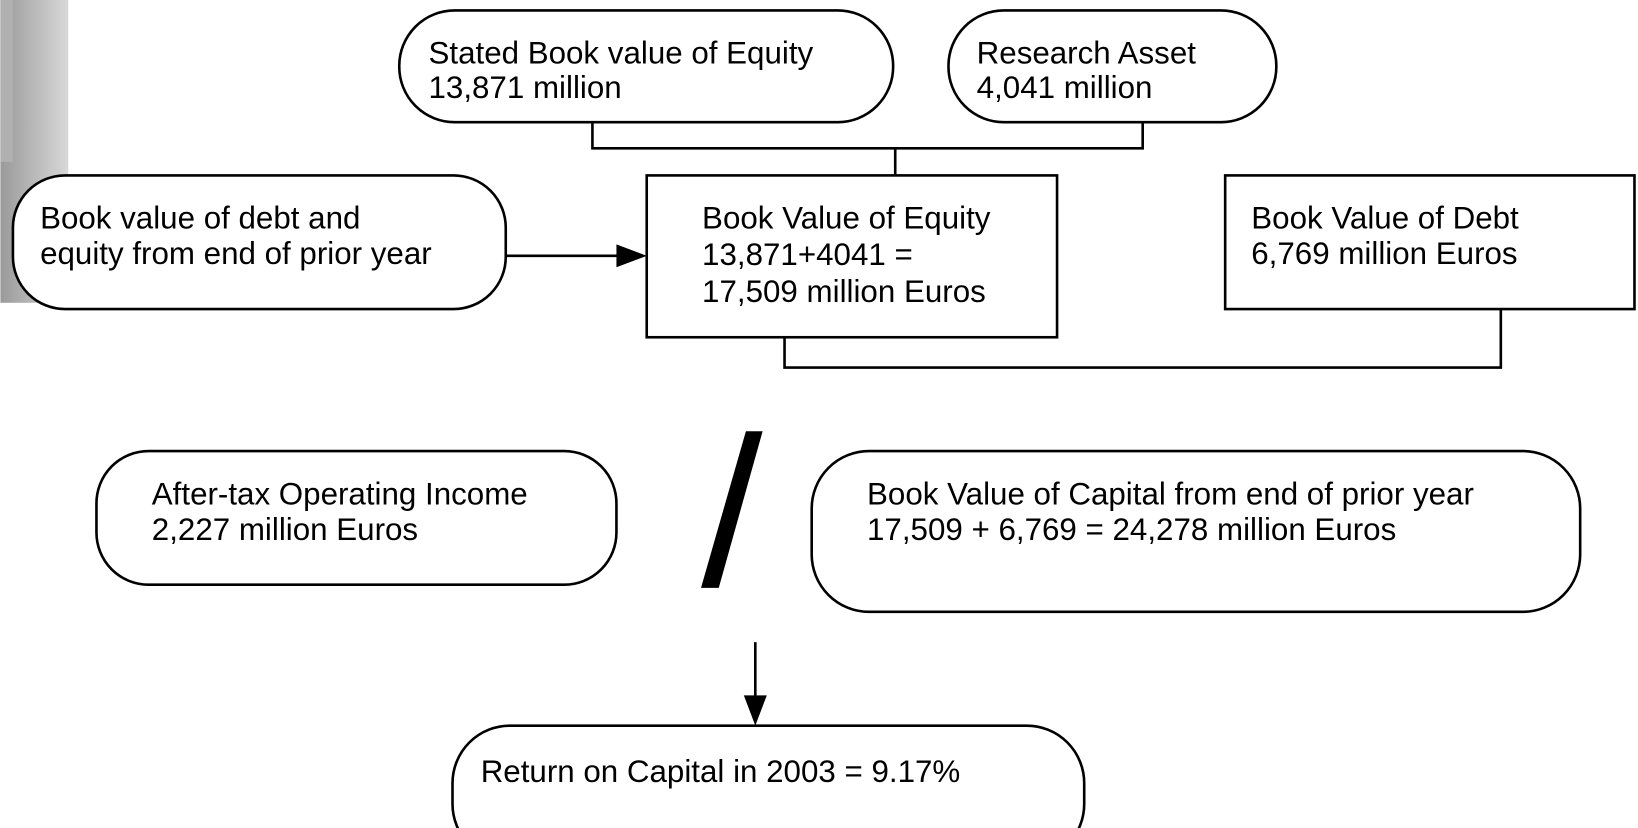 This screenshot has height=828, width=1638. Describe the element at coordinates (1065, 87) in the screenshot. I see `node-text: 4,041 million` at that location.